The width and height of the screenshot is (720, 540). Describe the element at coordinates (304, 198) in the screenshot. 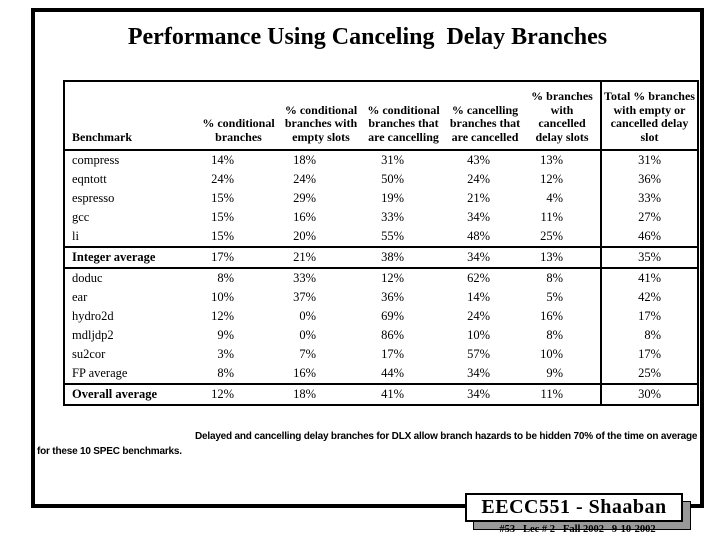

I see `value-cell: 29%` at that location.